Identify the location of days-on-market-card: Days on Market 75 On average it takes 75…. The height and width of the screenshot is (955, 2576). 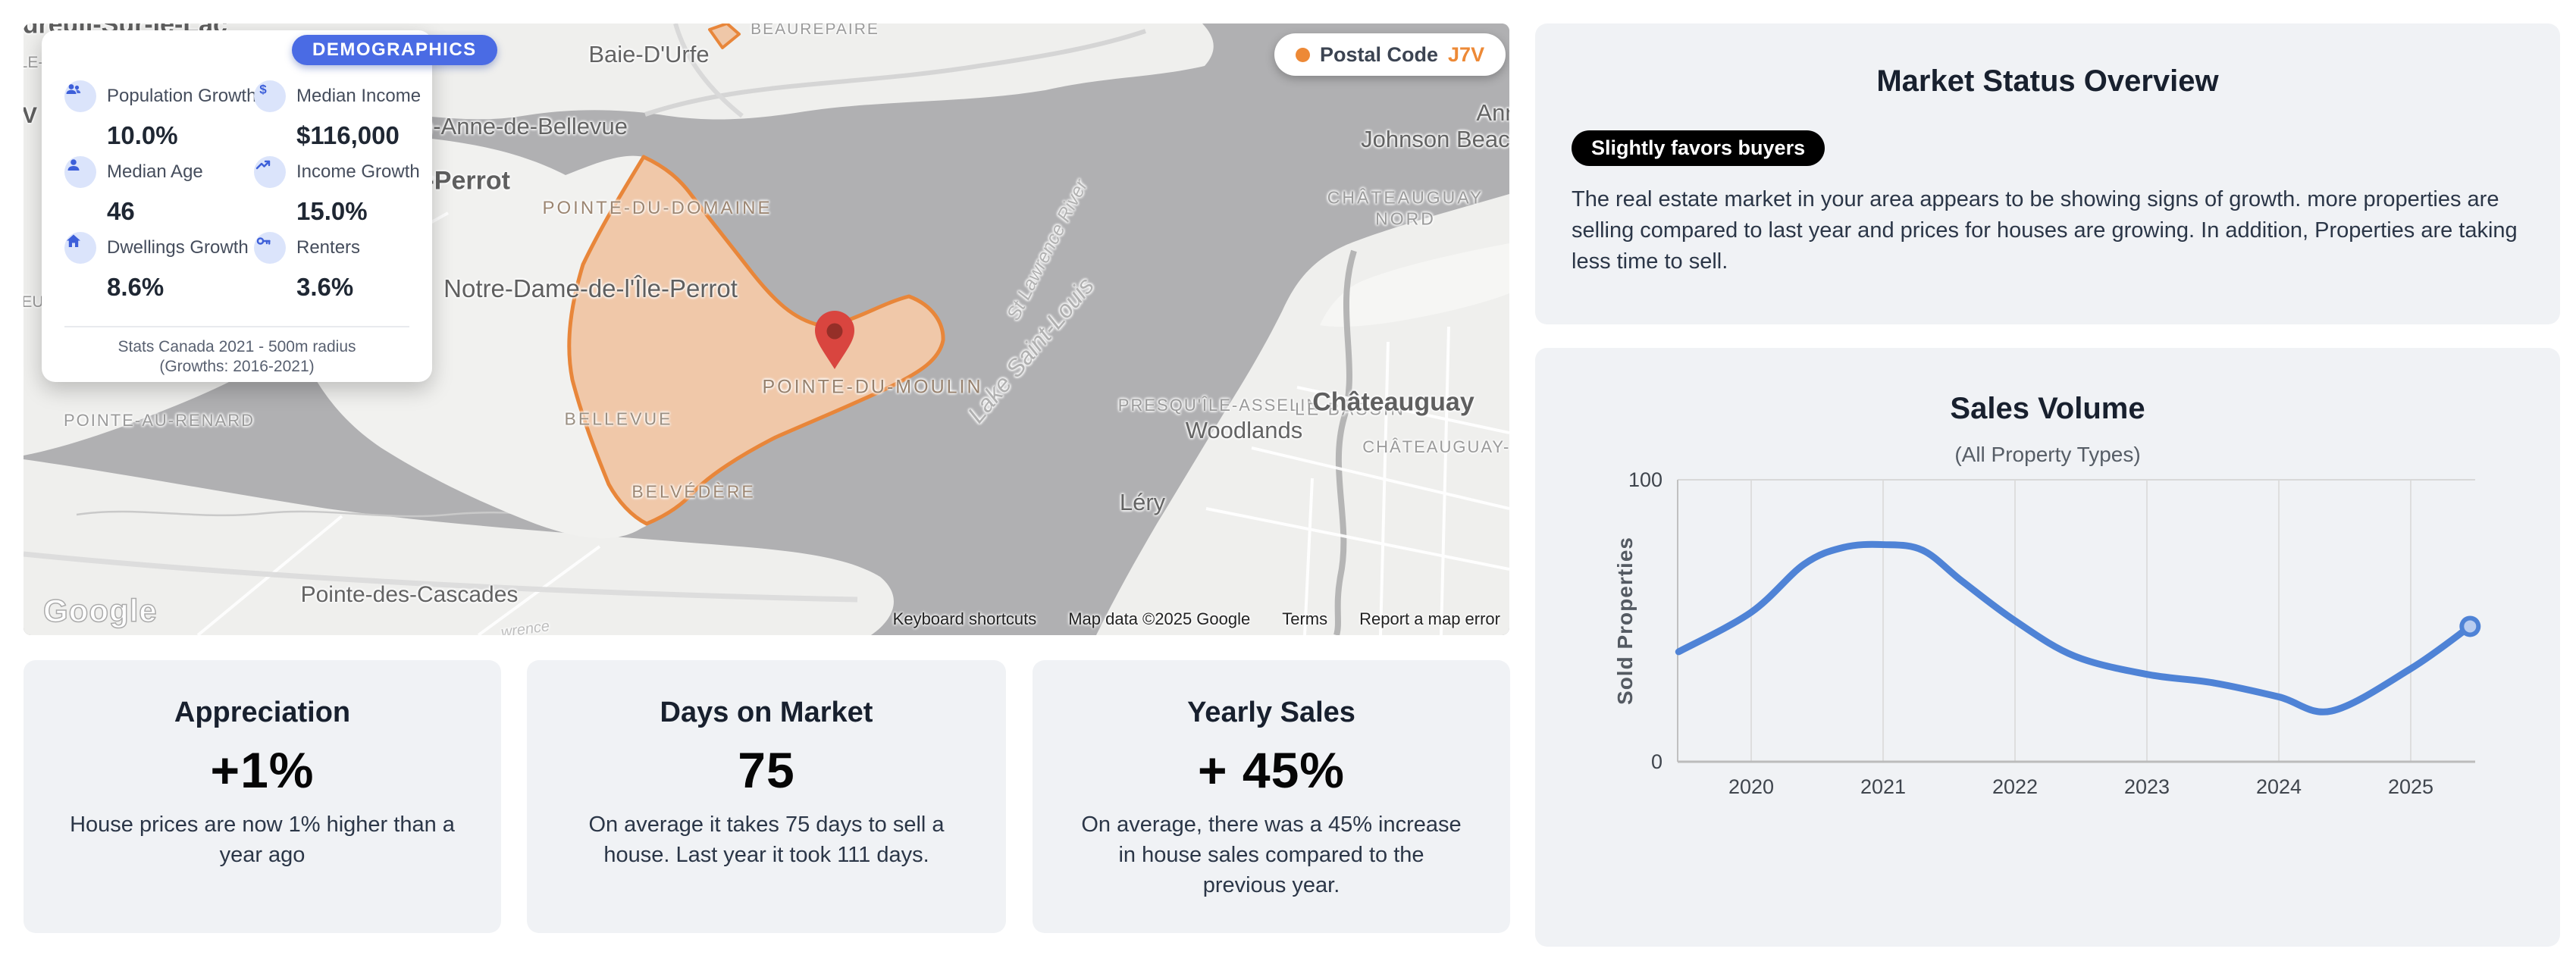
(766, 796).